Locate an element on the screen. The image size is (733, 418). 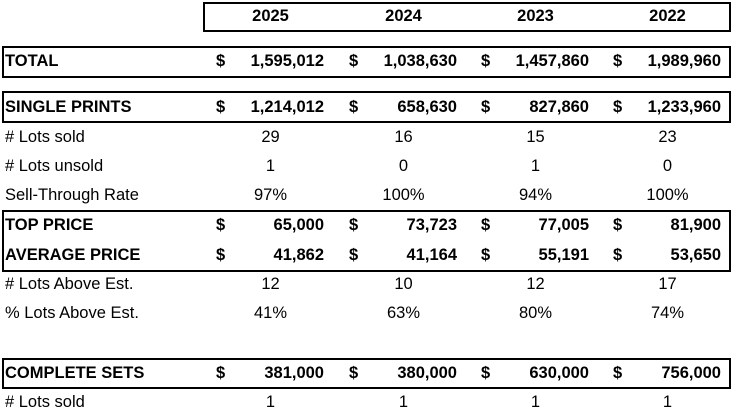
amount: 41,862 is located at coordinates (298, 255).